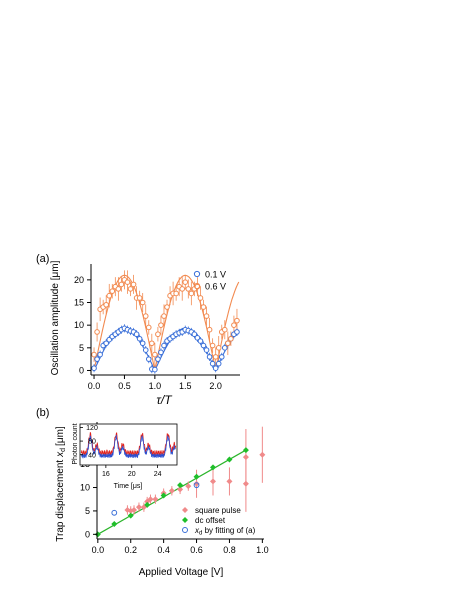 This screenshot has width=463, height=599. I want to click on panel-b-y-axis-title: Trap displacement xd [μm], so click(61, 484).